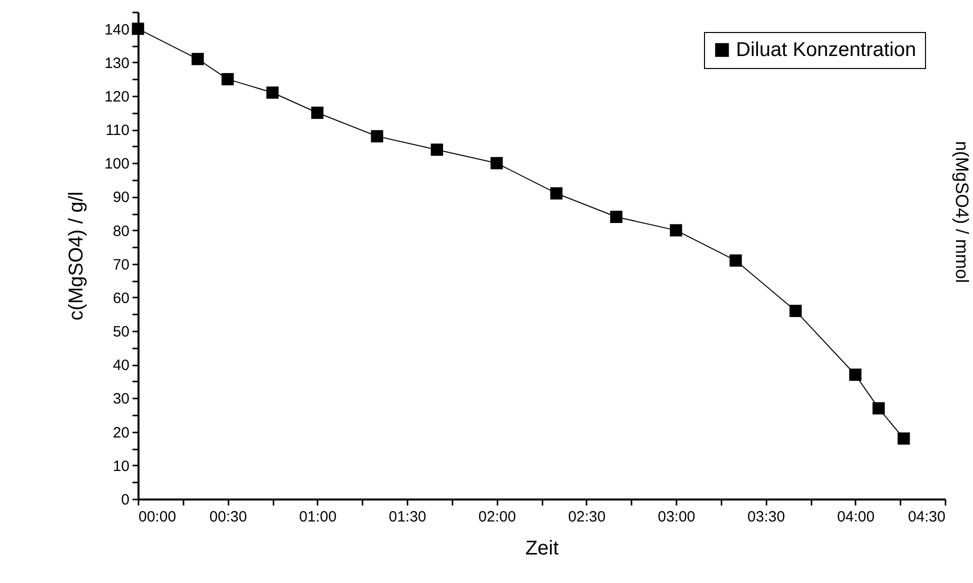 The image size is (973, 583). Describe the element at coordinates (125, 500) in the screenshot. I see `y-tick-label: 0` at that location.